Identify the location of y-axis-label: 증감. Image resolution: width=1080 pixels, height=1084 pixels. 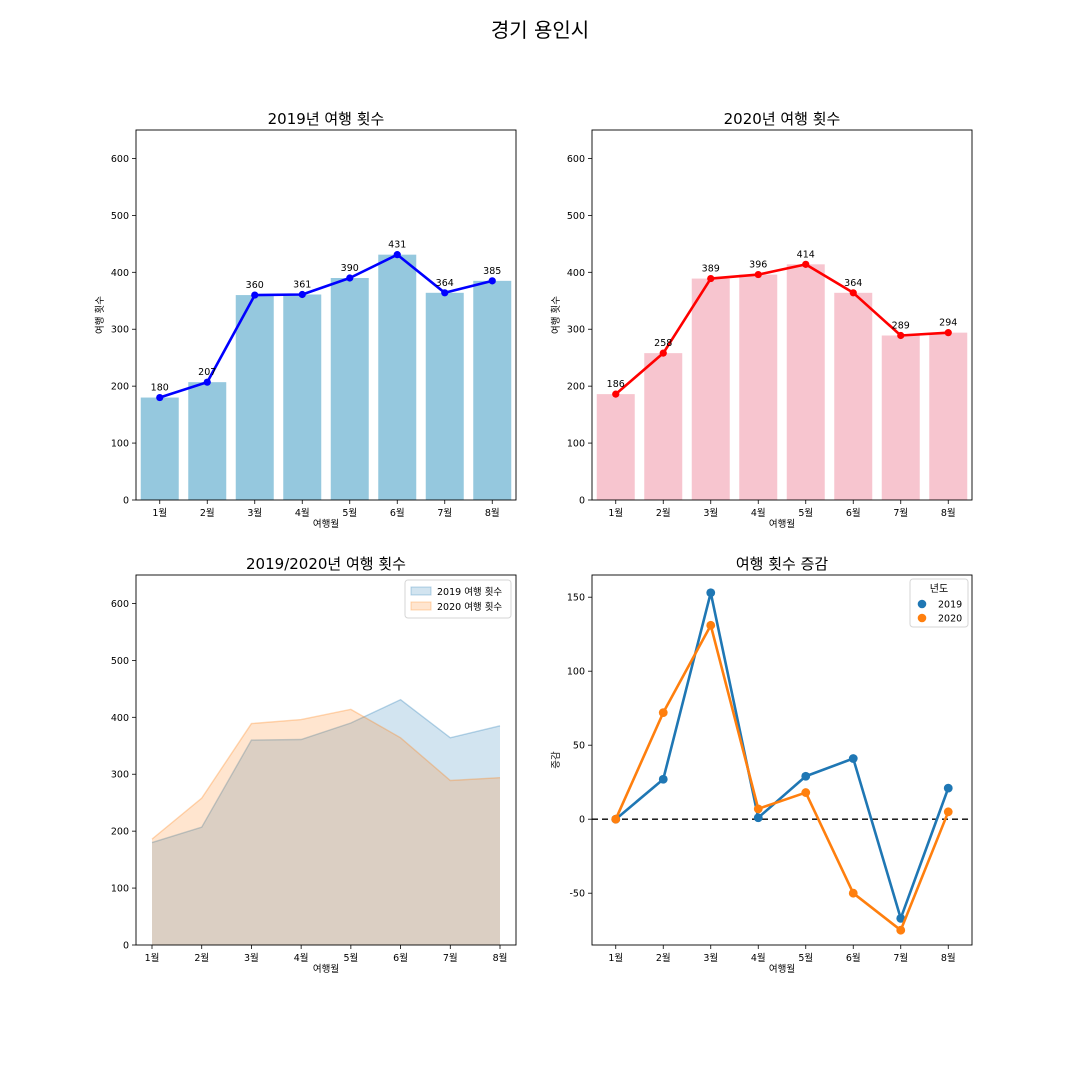
(556, 760).